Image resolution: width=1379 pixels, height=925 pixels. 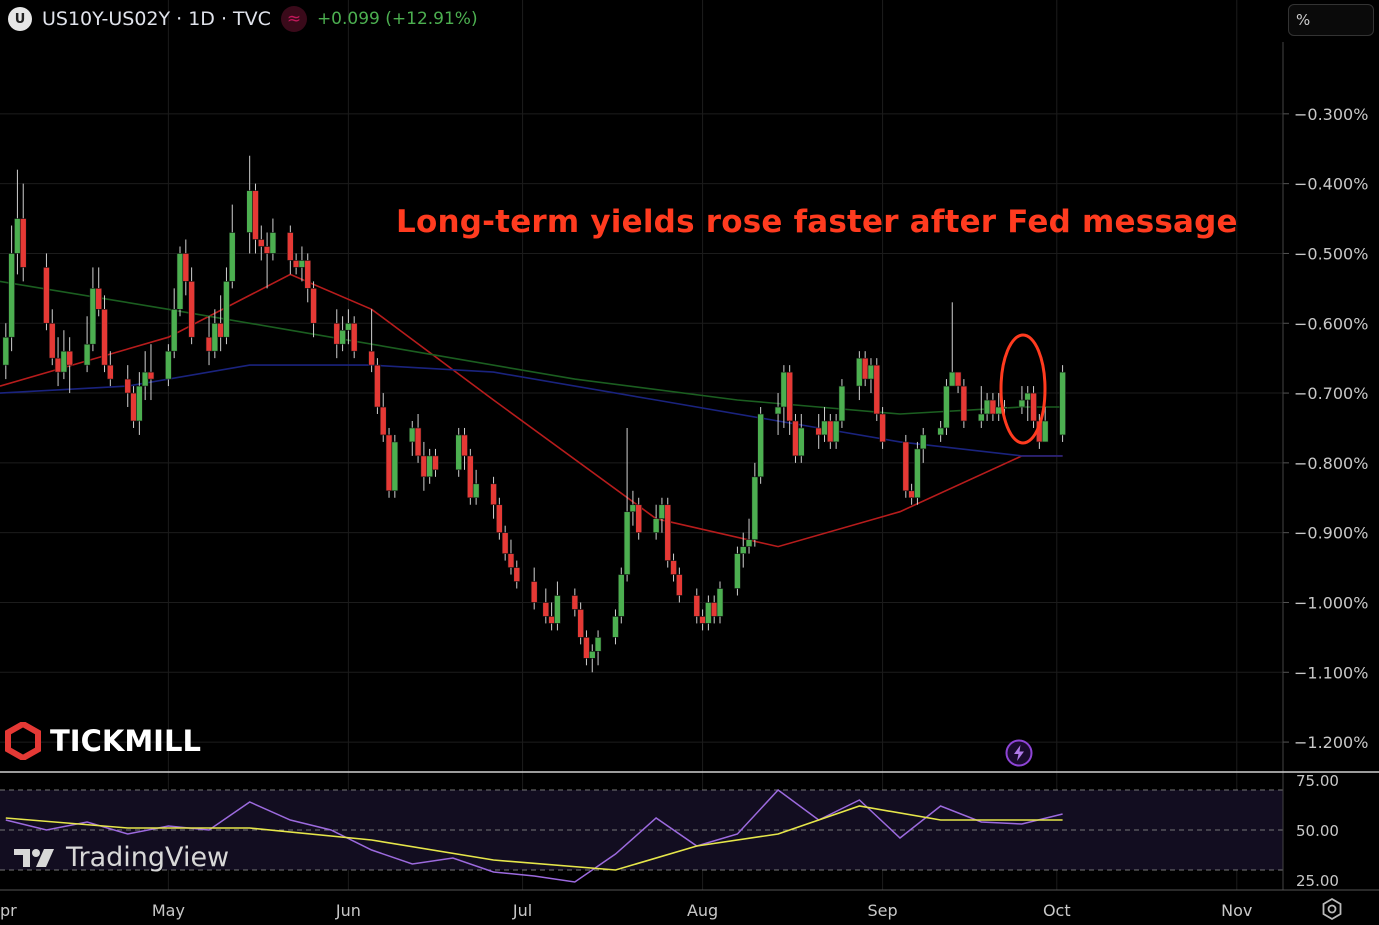 I want to click on time-tick-label: Aug, so click(x=702, y=910).